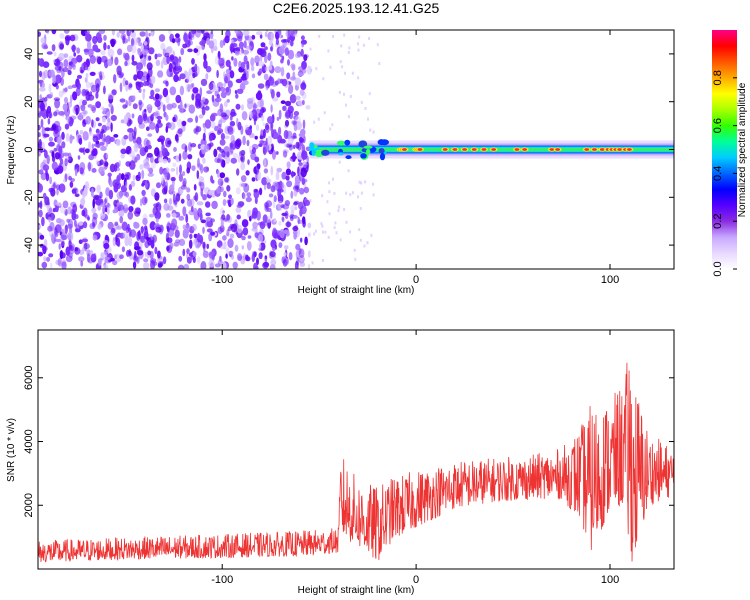 This screenshot has height=600, width=750. I want to click on snr-x-tick-label: 0, so click(416, 580).